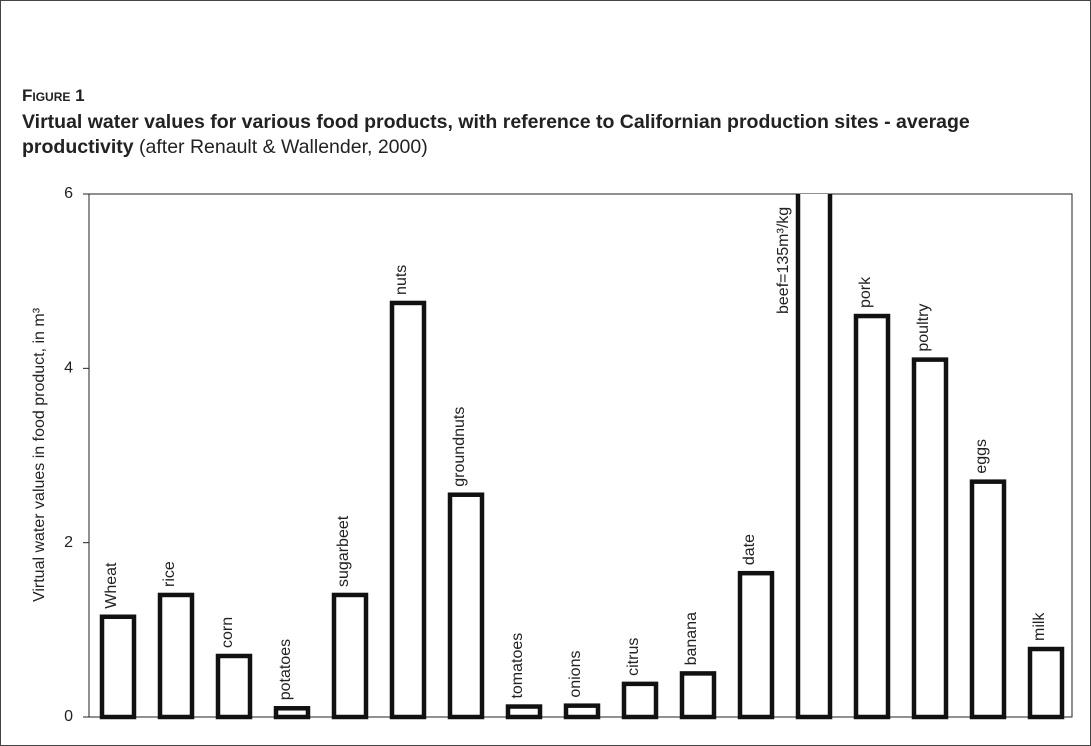  What do you see at coordinates (783, 260) in the screenshot?
I see `bar-label: beef=135m³/kg` at bounding box center [783, 260].